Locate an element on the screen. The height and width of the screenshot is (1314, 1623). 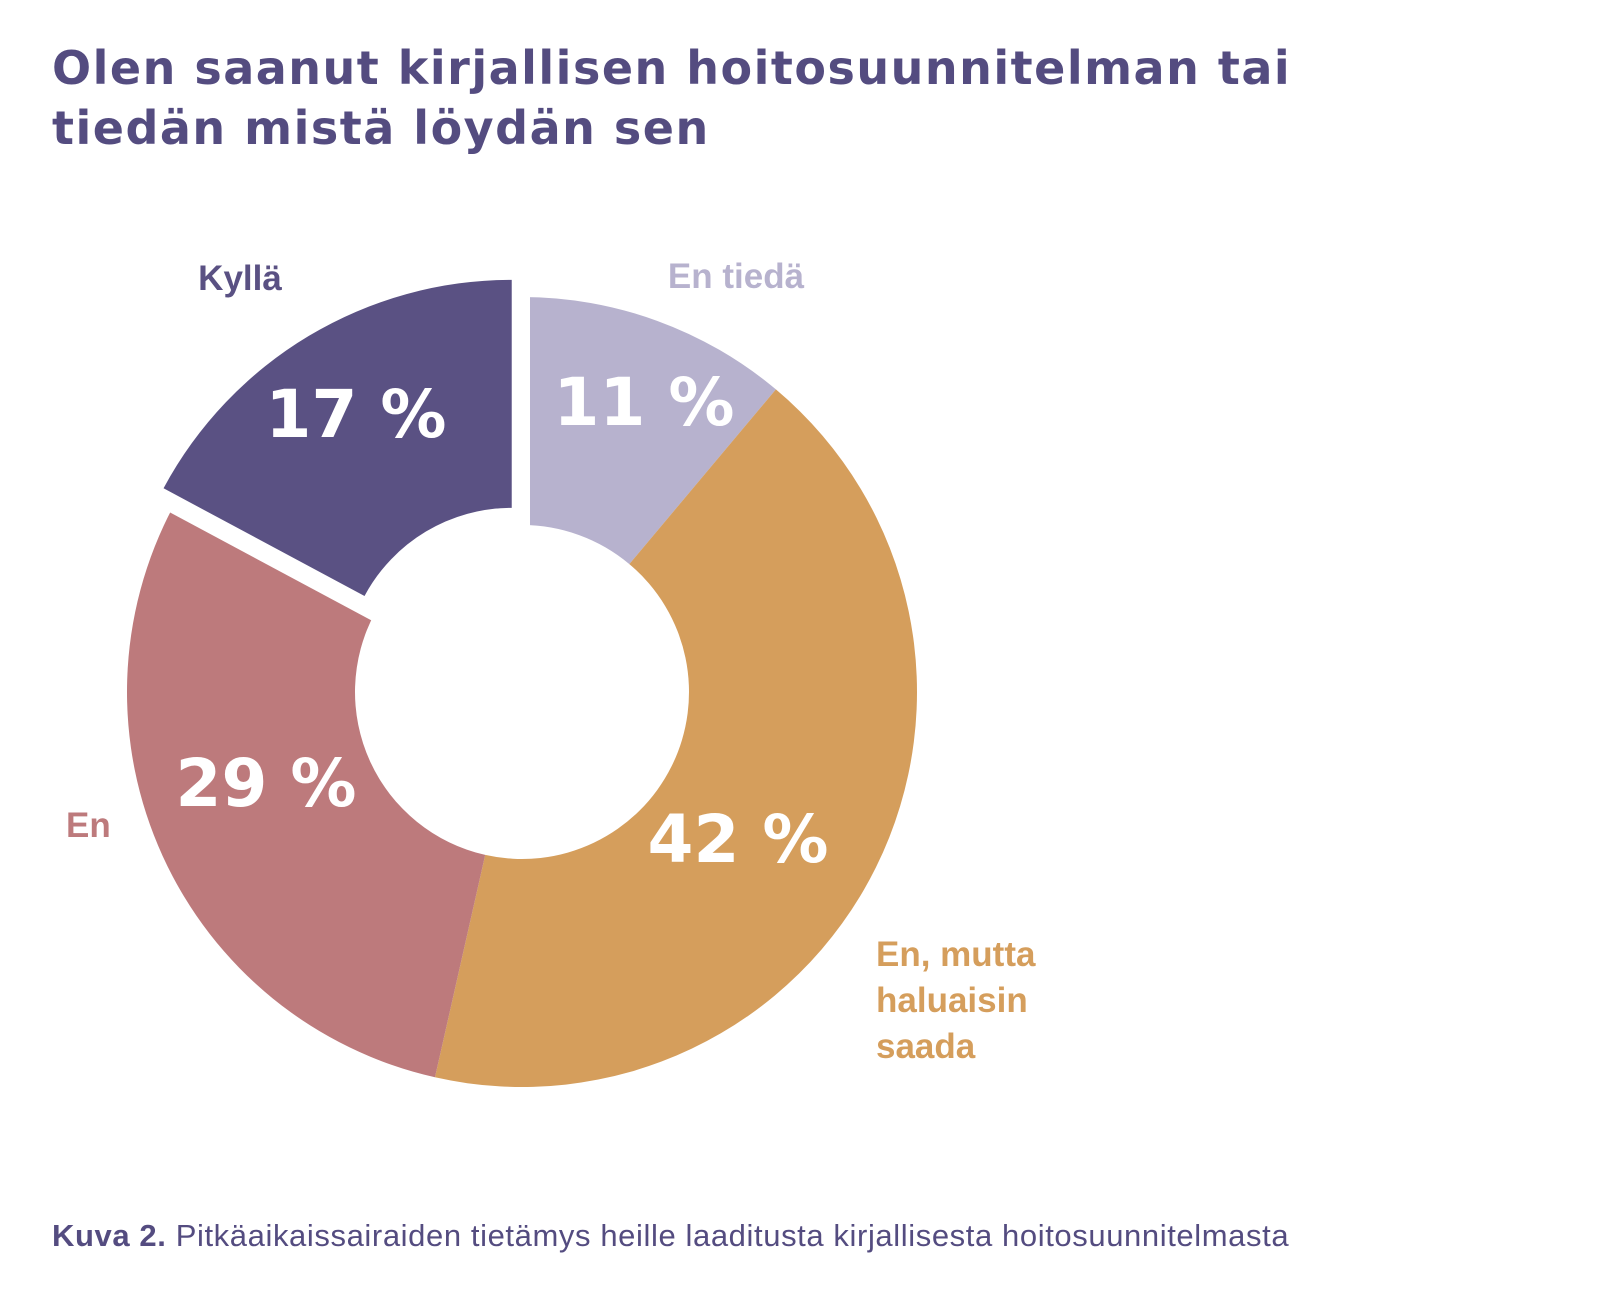
category-label-en: En is located at coordinates (88, 825).